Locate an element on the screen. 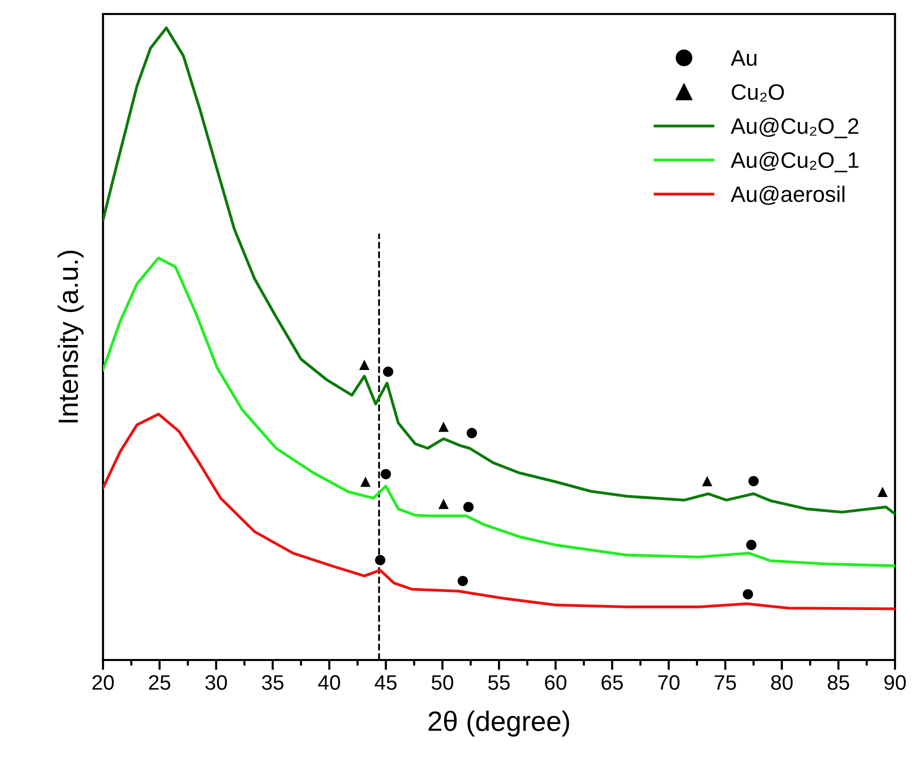  x-tick-label: 25 is located at coordinates (159, 682).